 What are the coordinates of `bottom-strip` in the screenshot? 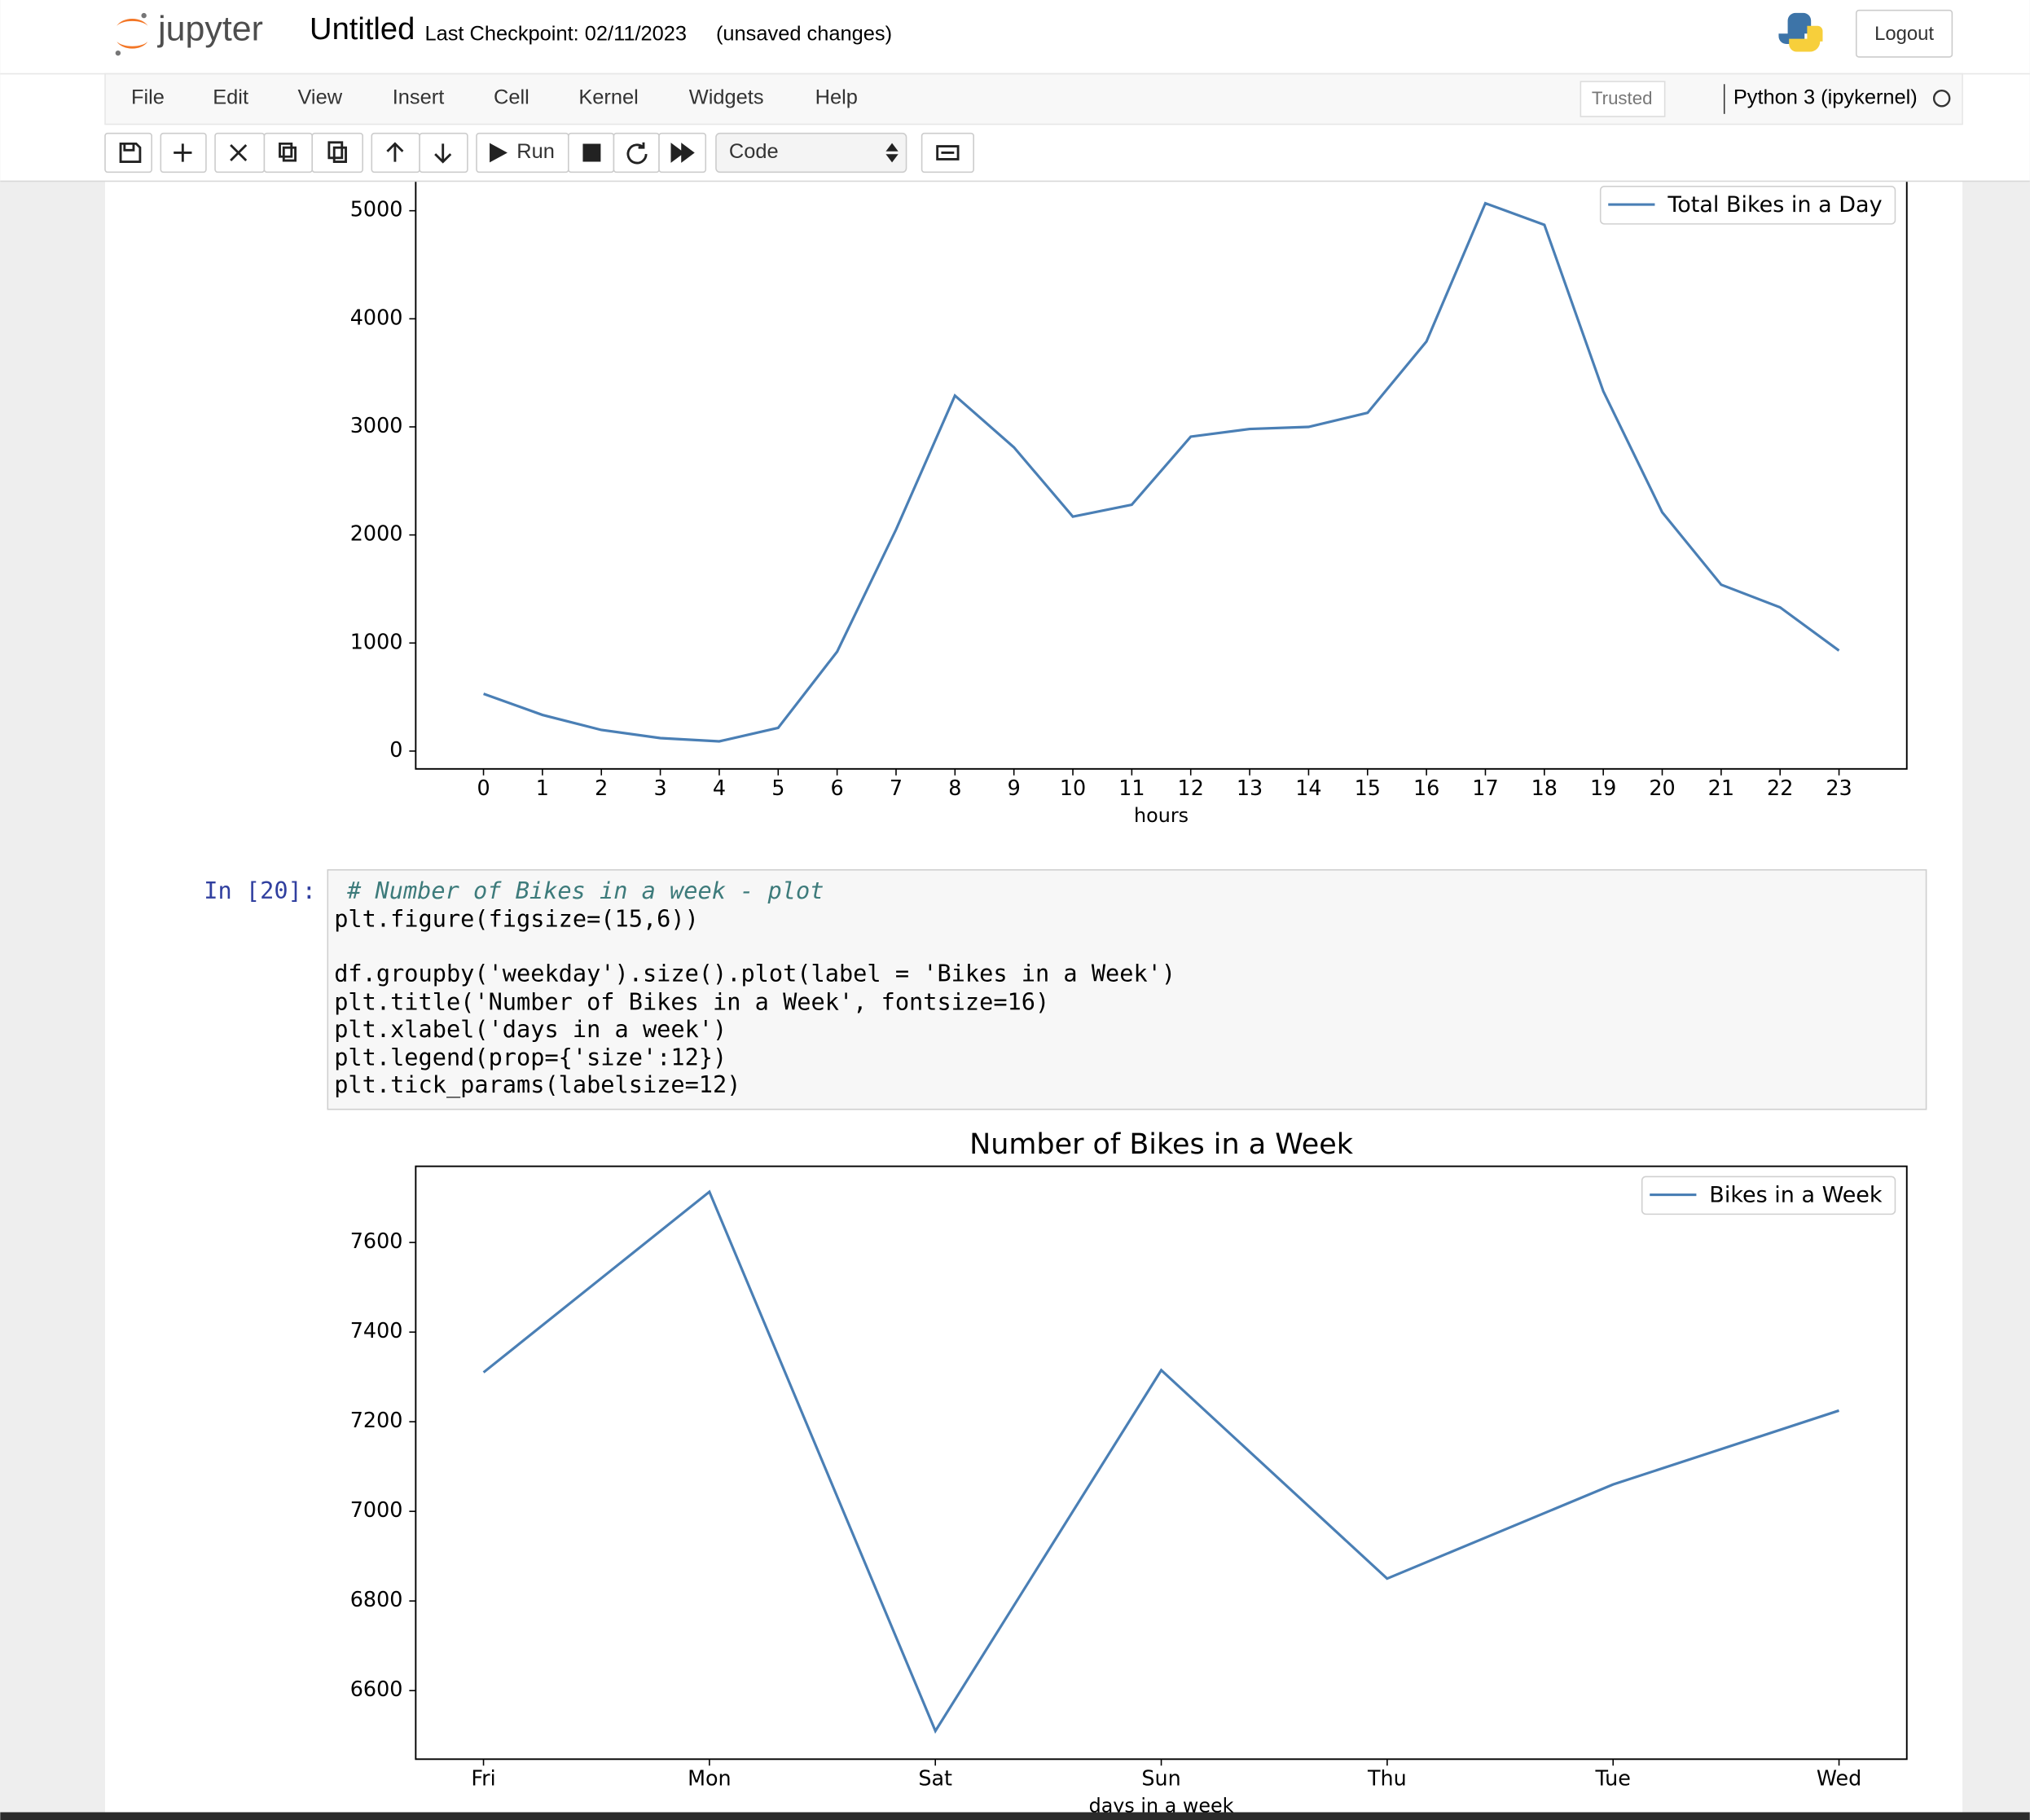 It's located at (1015, 1816).